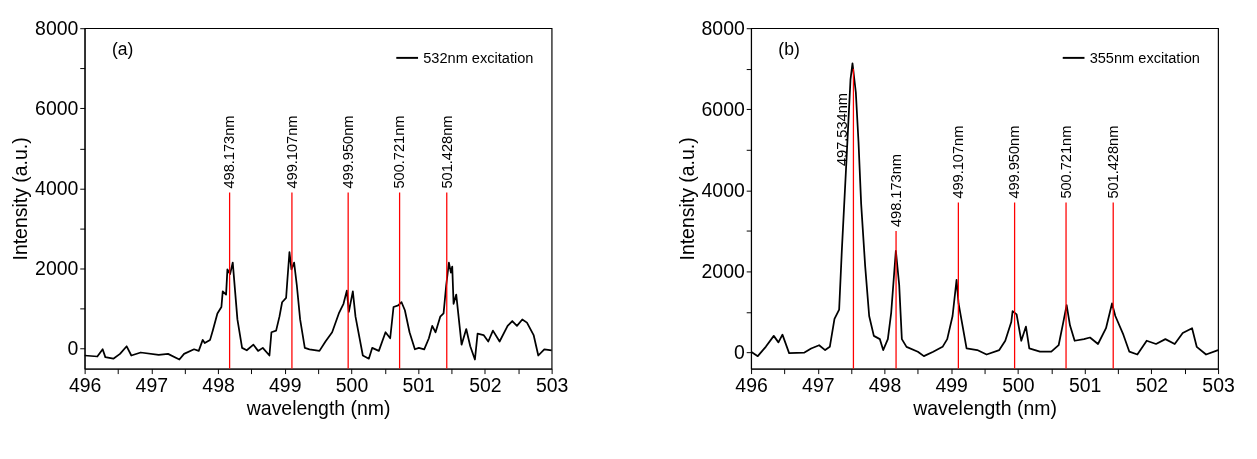 The height and width of the screenshot is (459, 1257). I want to click on annotation: 497.534nm, so click(841, 130).